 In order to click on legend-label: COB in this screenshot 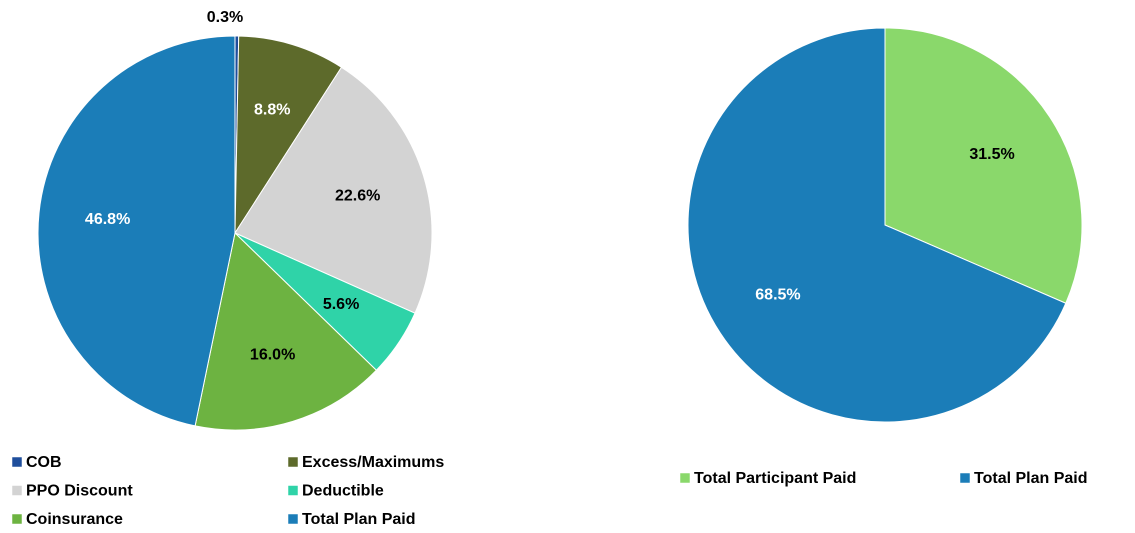, I will do `click(44, 462)`.